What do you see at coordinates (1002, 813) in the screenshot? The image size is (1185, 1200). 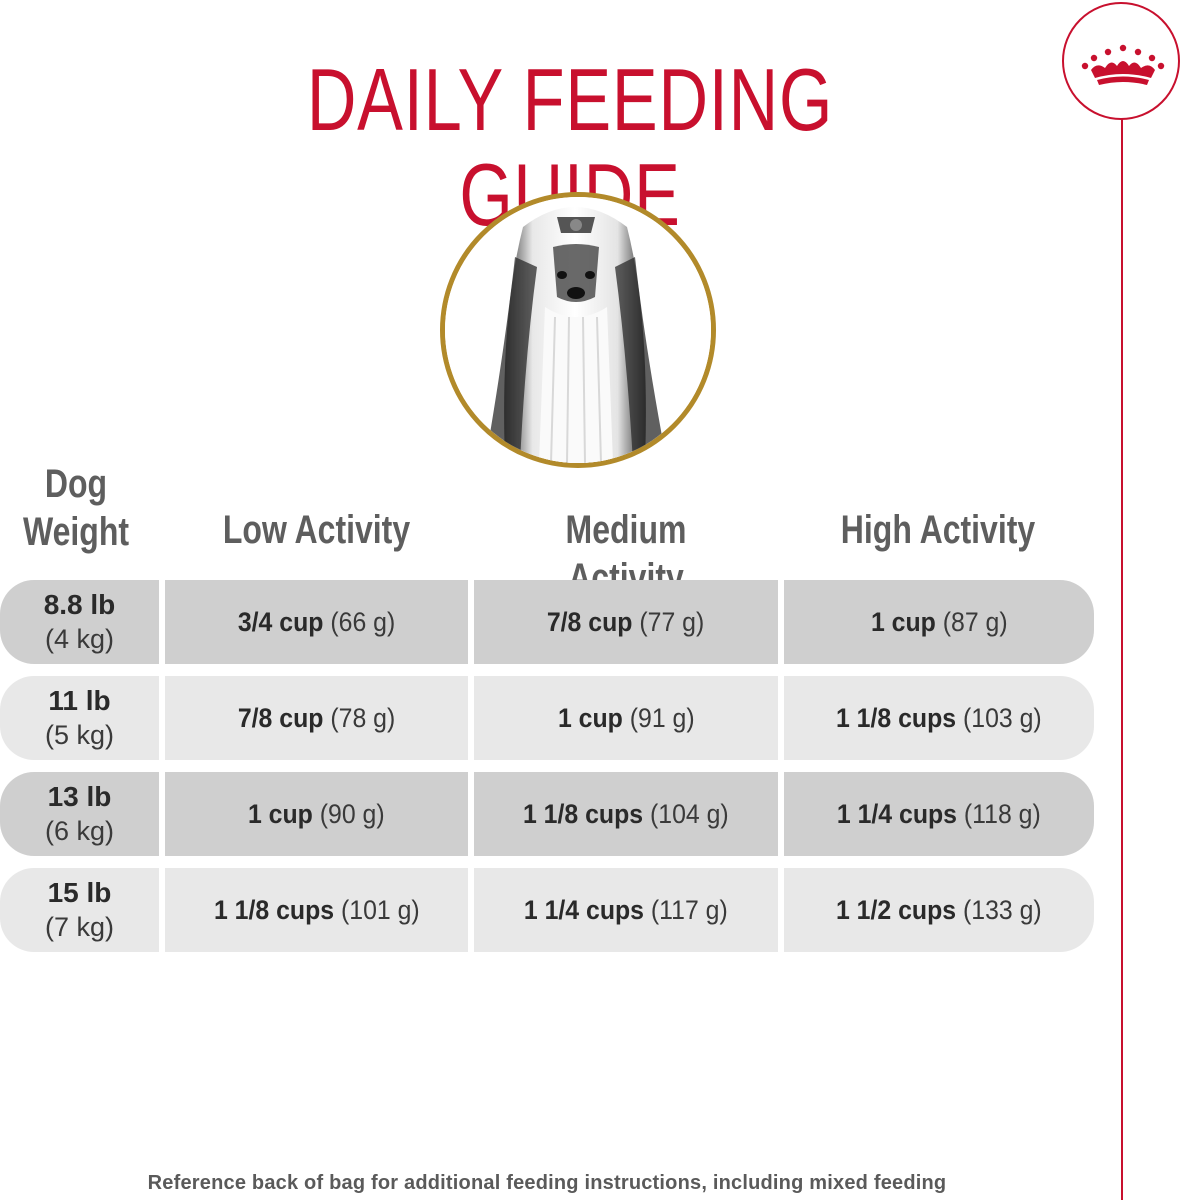 I see `grams: (118 g)` at bounding box center [1002, 813].